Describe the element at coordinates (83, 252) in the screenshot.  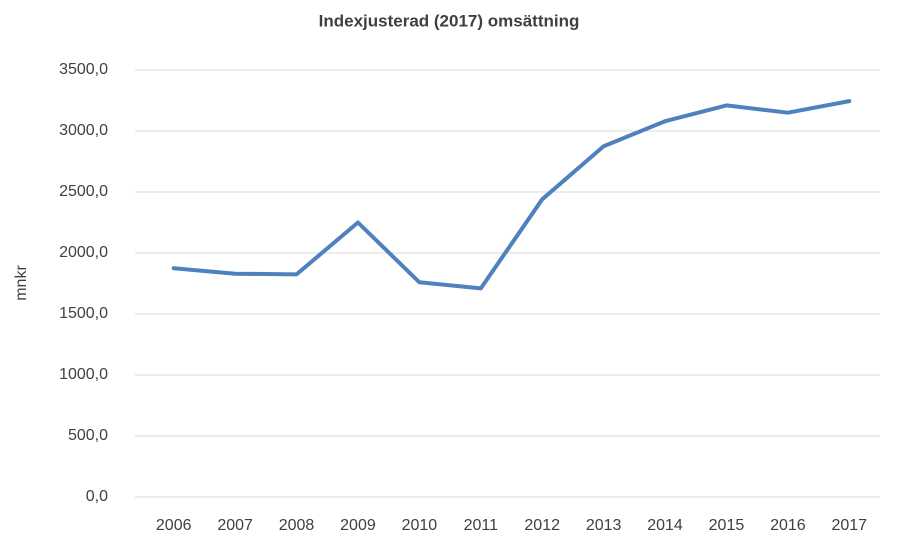
I see `y-tick-label: 2000,0` at that location.